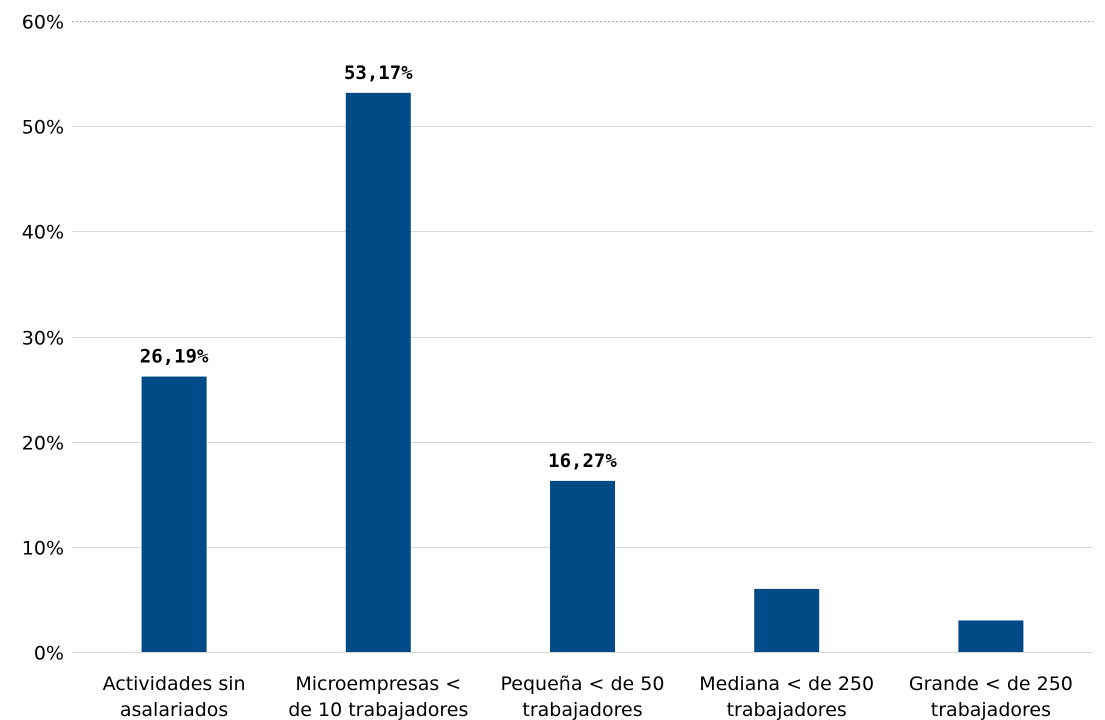 The height and width of the screenshot is (720, 1105). I want to click on x-tick-label: Mediana < de 250, so click(786, 684).